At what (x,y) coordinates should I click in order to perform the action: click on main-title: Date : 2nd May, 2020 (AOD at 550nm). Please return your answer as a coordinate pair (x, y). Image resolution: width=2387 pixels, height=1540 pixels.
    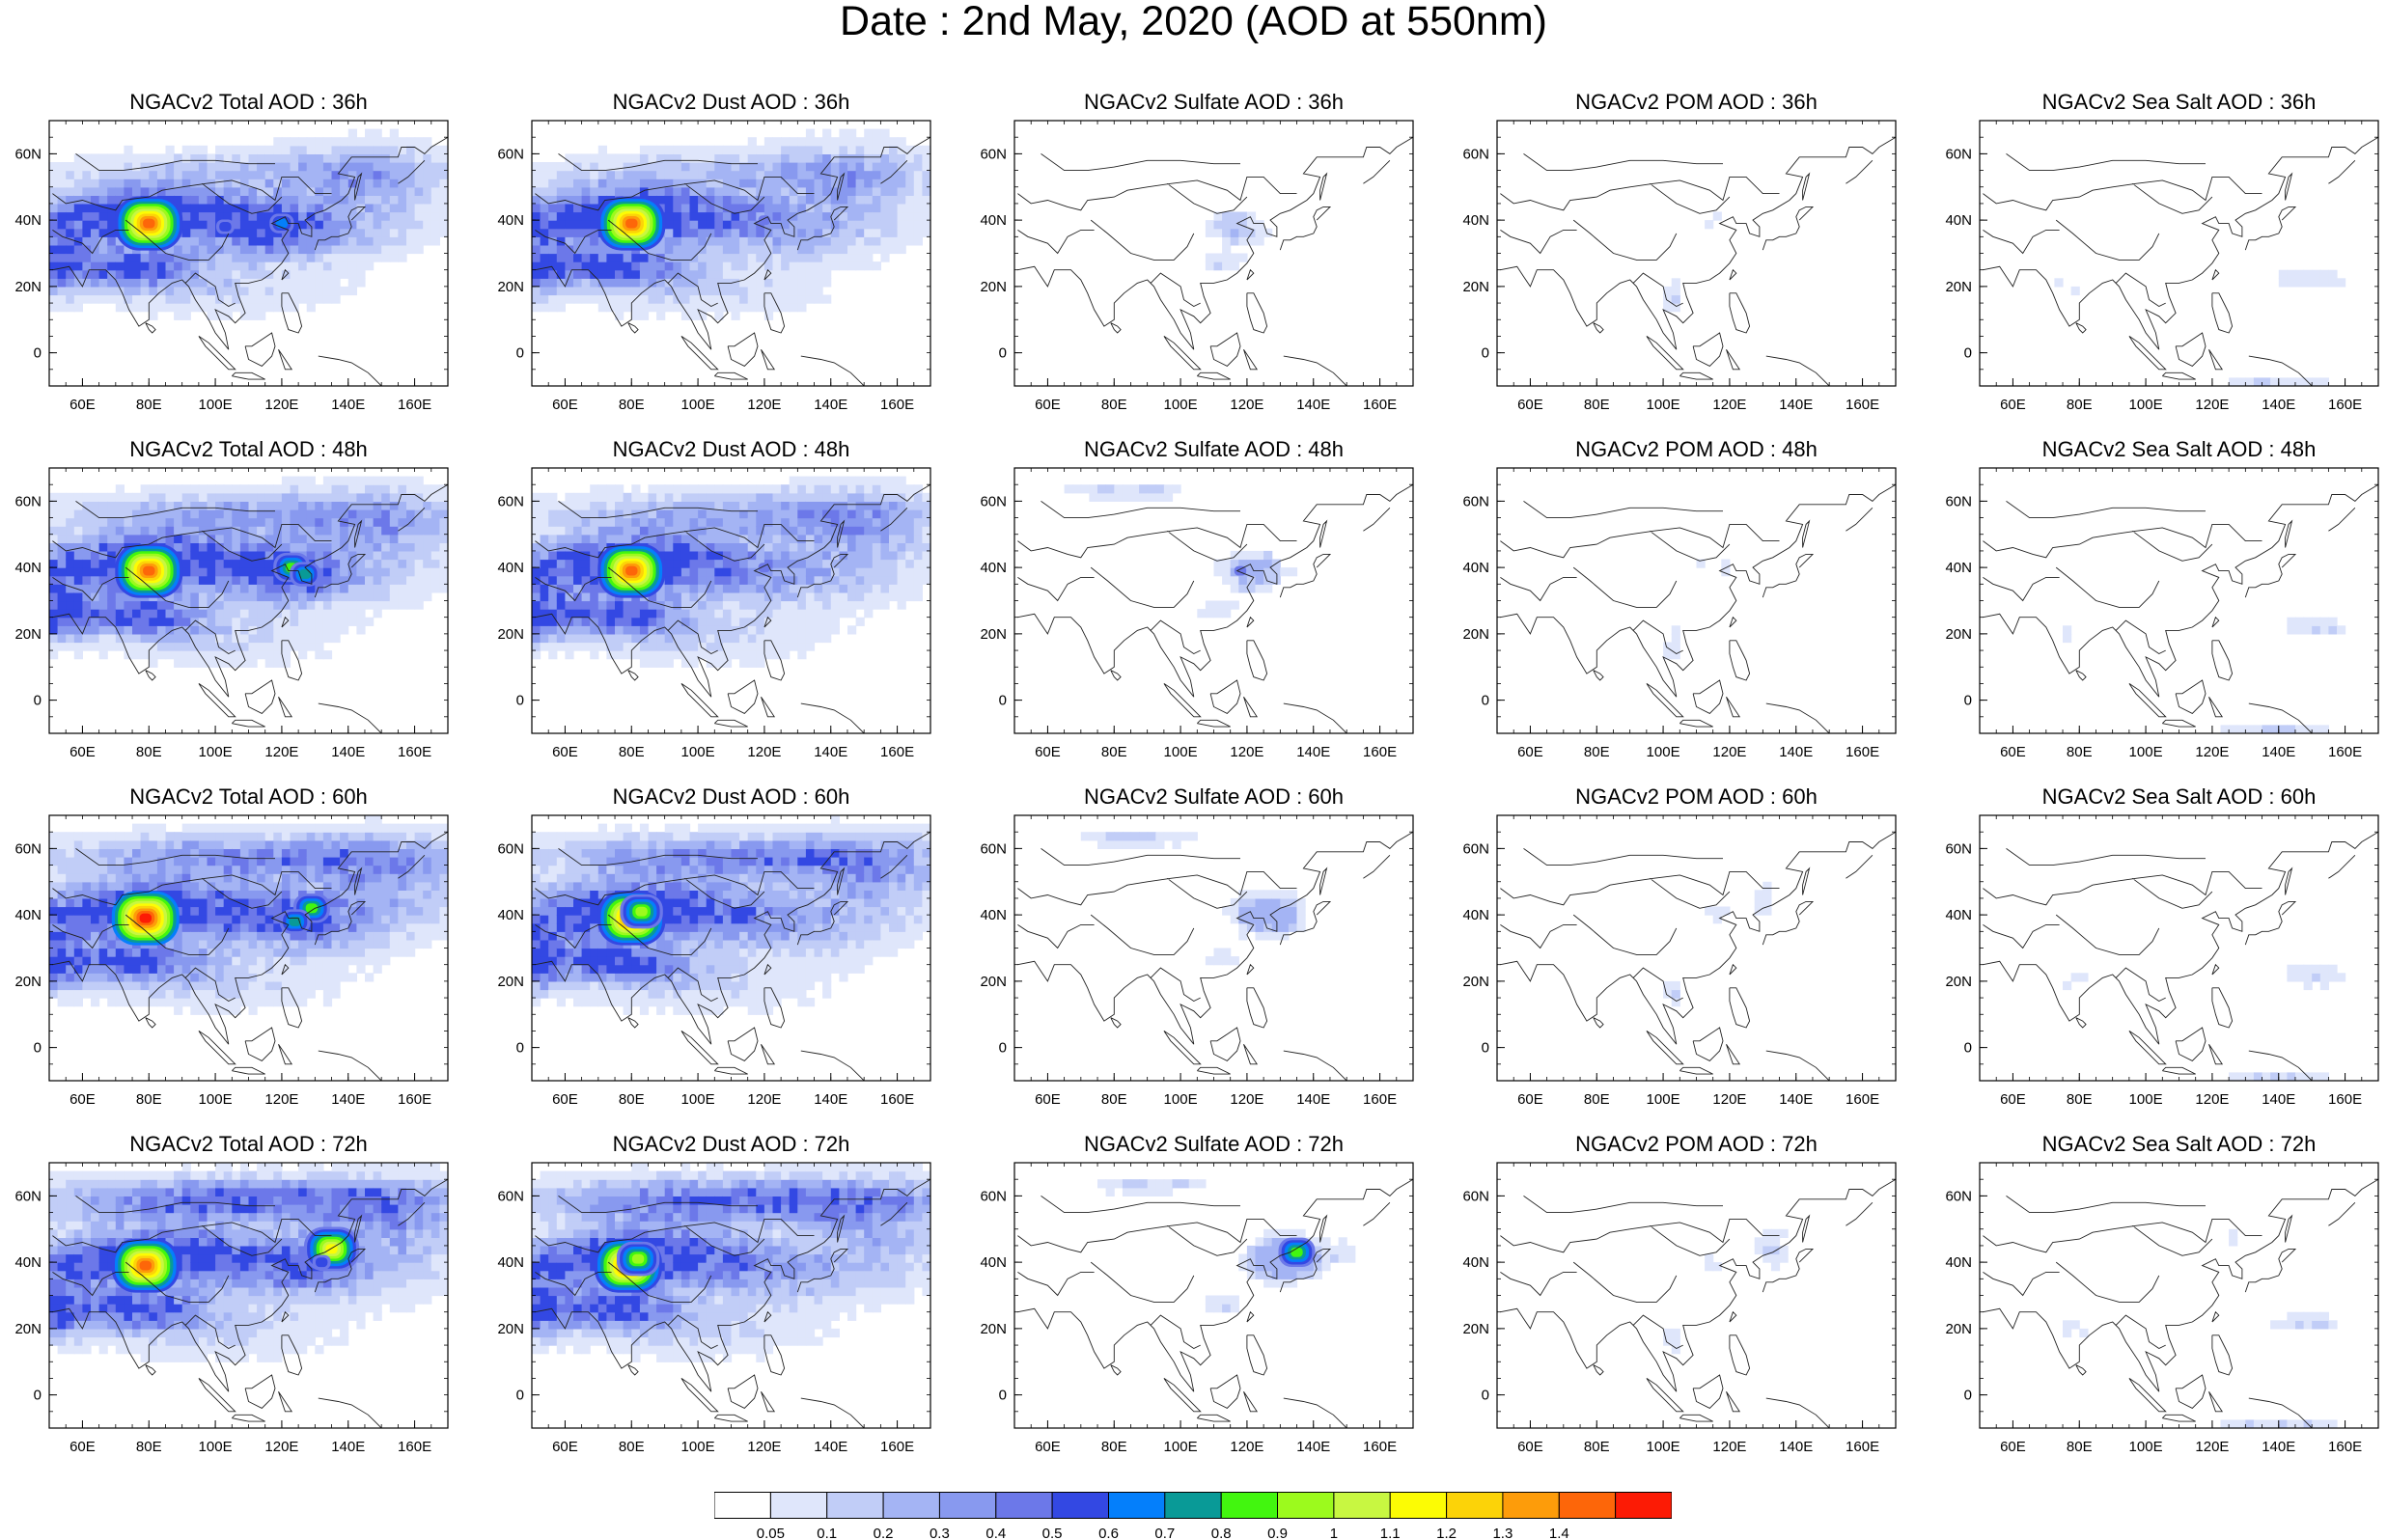
    Looking at the image, I should click on (1193, 22).